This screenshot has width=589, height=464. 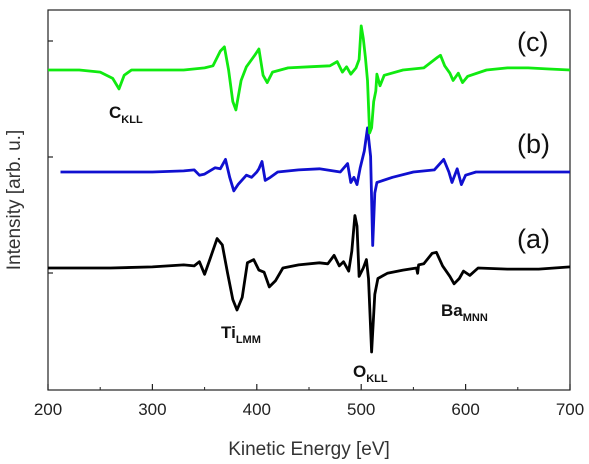 What do you see at coordinates (359, 371) in the screenshot?
I see `annotation-o-main: O` at bounding box center [359, 371].